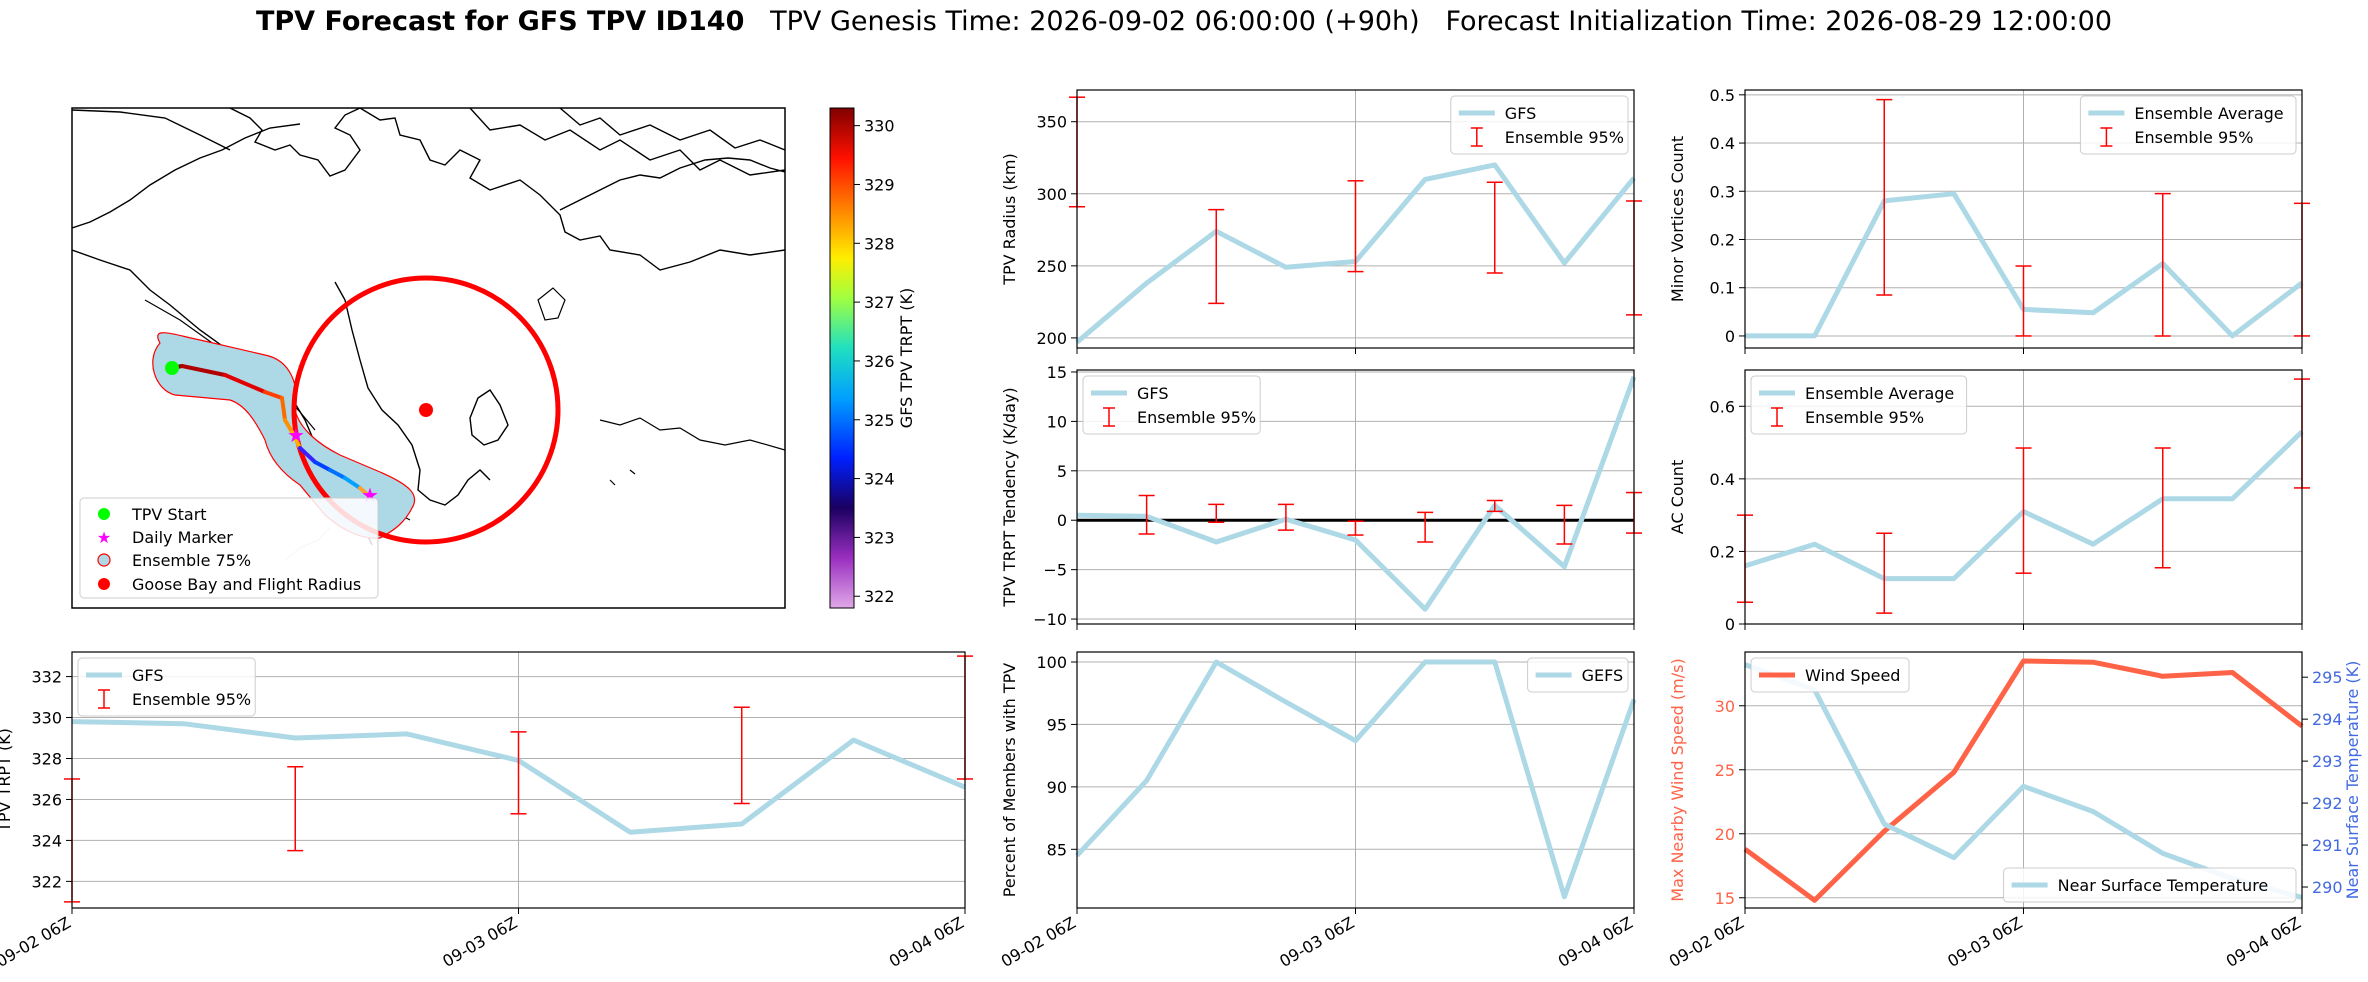 The width and height of the screenshot is (2368, 982). What do you see at coordinates (46, 677) in the screenshot?
I see `y-tick-label: 332` at bounding box center [46, 677].